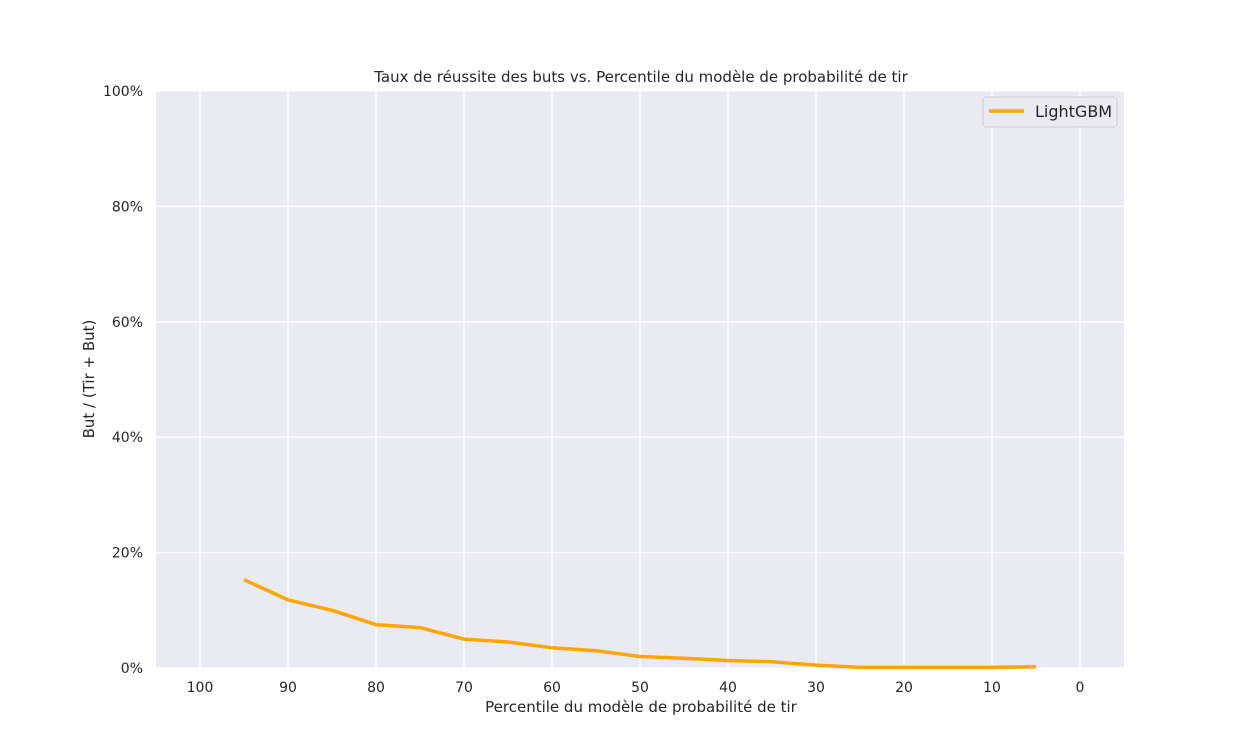 This screenshot has width=1250, height=750. Describe the element at coordinates (1073, 111) in the screenshot. I see `legend-label-lightgbm: LightGBM` at that location.